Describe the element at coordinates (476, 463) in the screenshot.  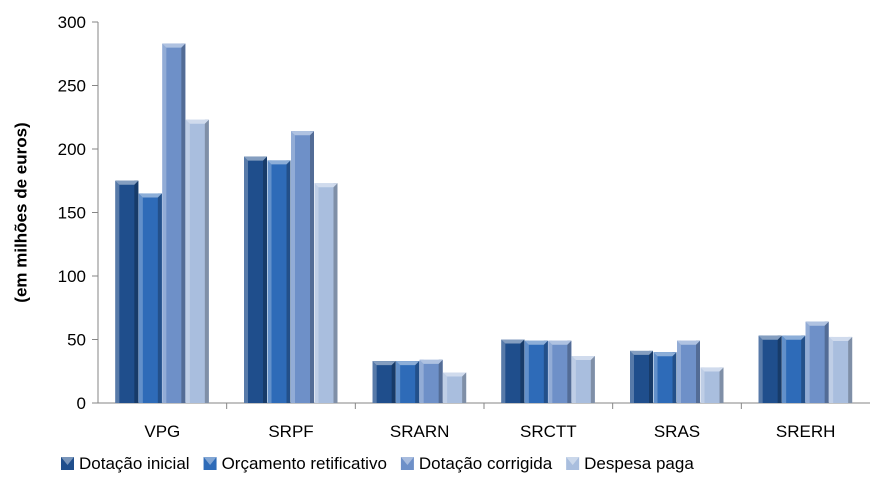
I see `legend-item: Dotação corrigida` at that location.